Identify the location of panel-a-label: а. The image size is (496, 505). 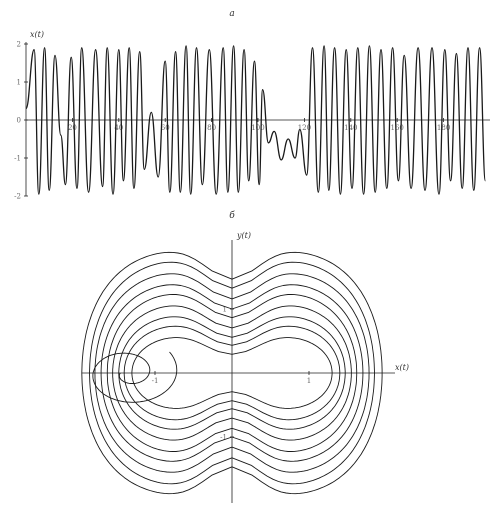
(231, 14).